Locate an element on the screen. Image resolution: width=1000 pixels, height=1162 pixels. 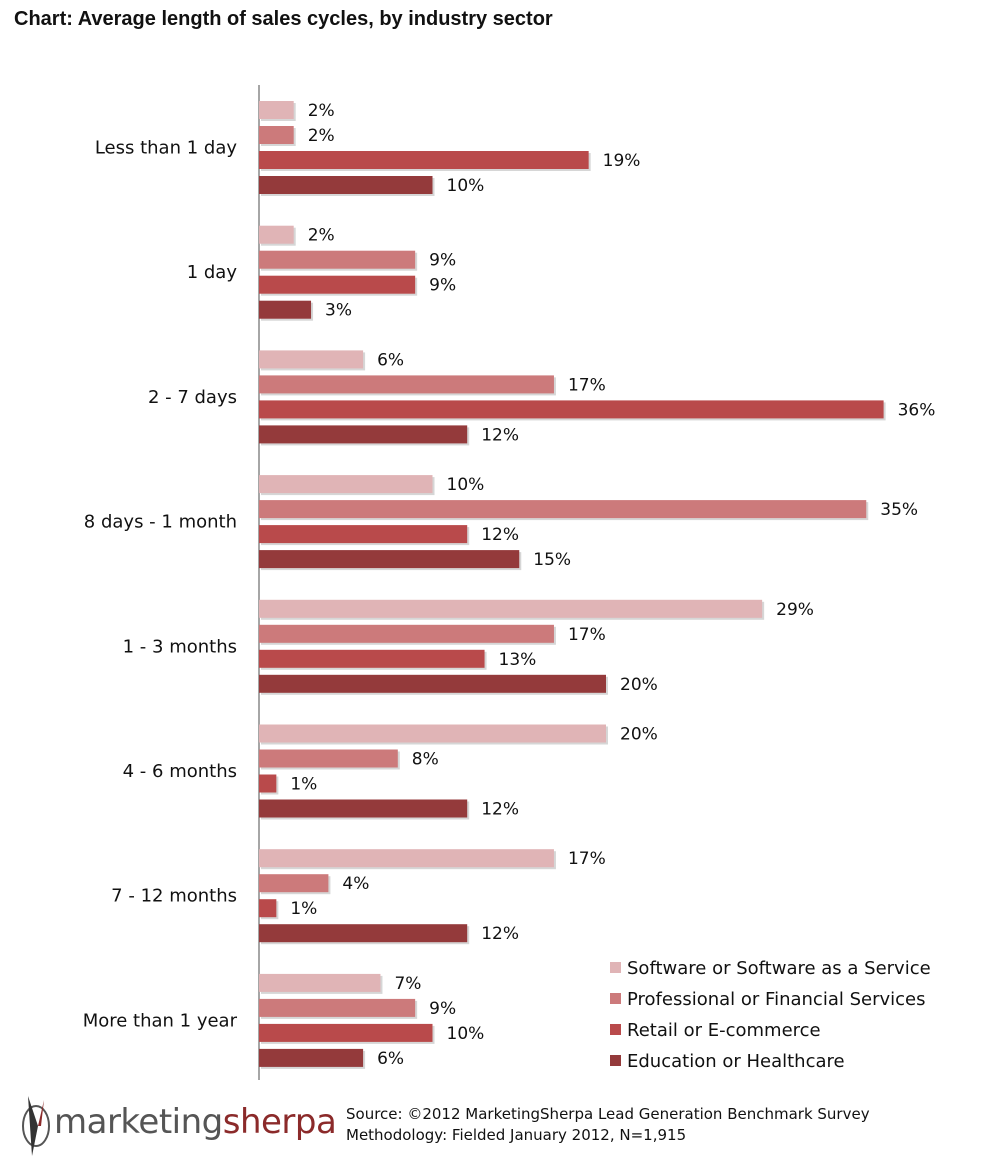
data-label: 29% is located at coordinates (795, 610).